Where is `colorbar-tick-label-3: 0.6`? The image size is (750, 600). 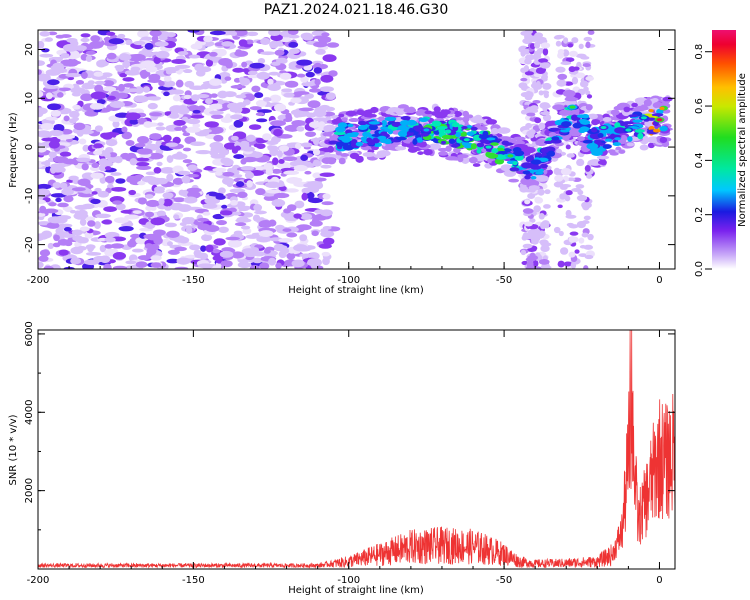
colorbar-tick-label-3: 0.6 is located at coordinates (699, 106).